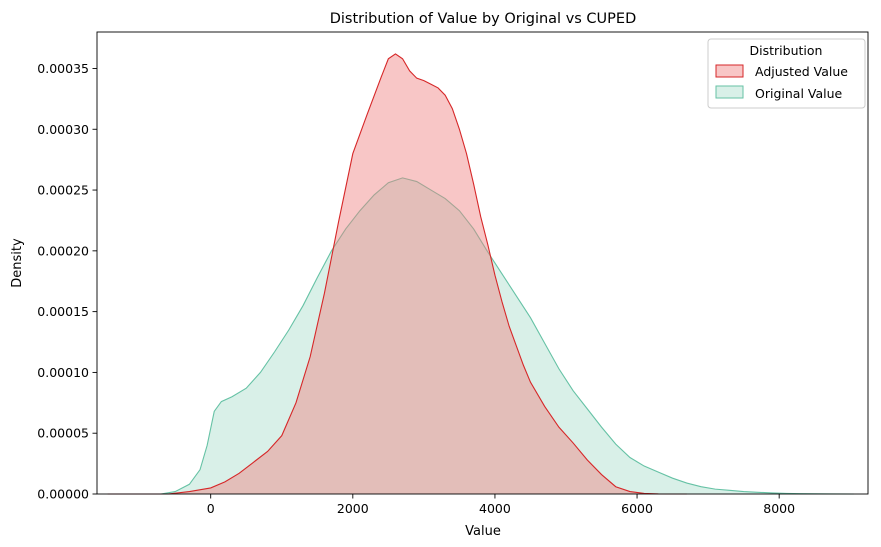 This screenshot has width=881, height=547. Describe the element at coordinates (63, 250) in the screenshot. I see `y-tick-label: 0.00020` at that location.